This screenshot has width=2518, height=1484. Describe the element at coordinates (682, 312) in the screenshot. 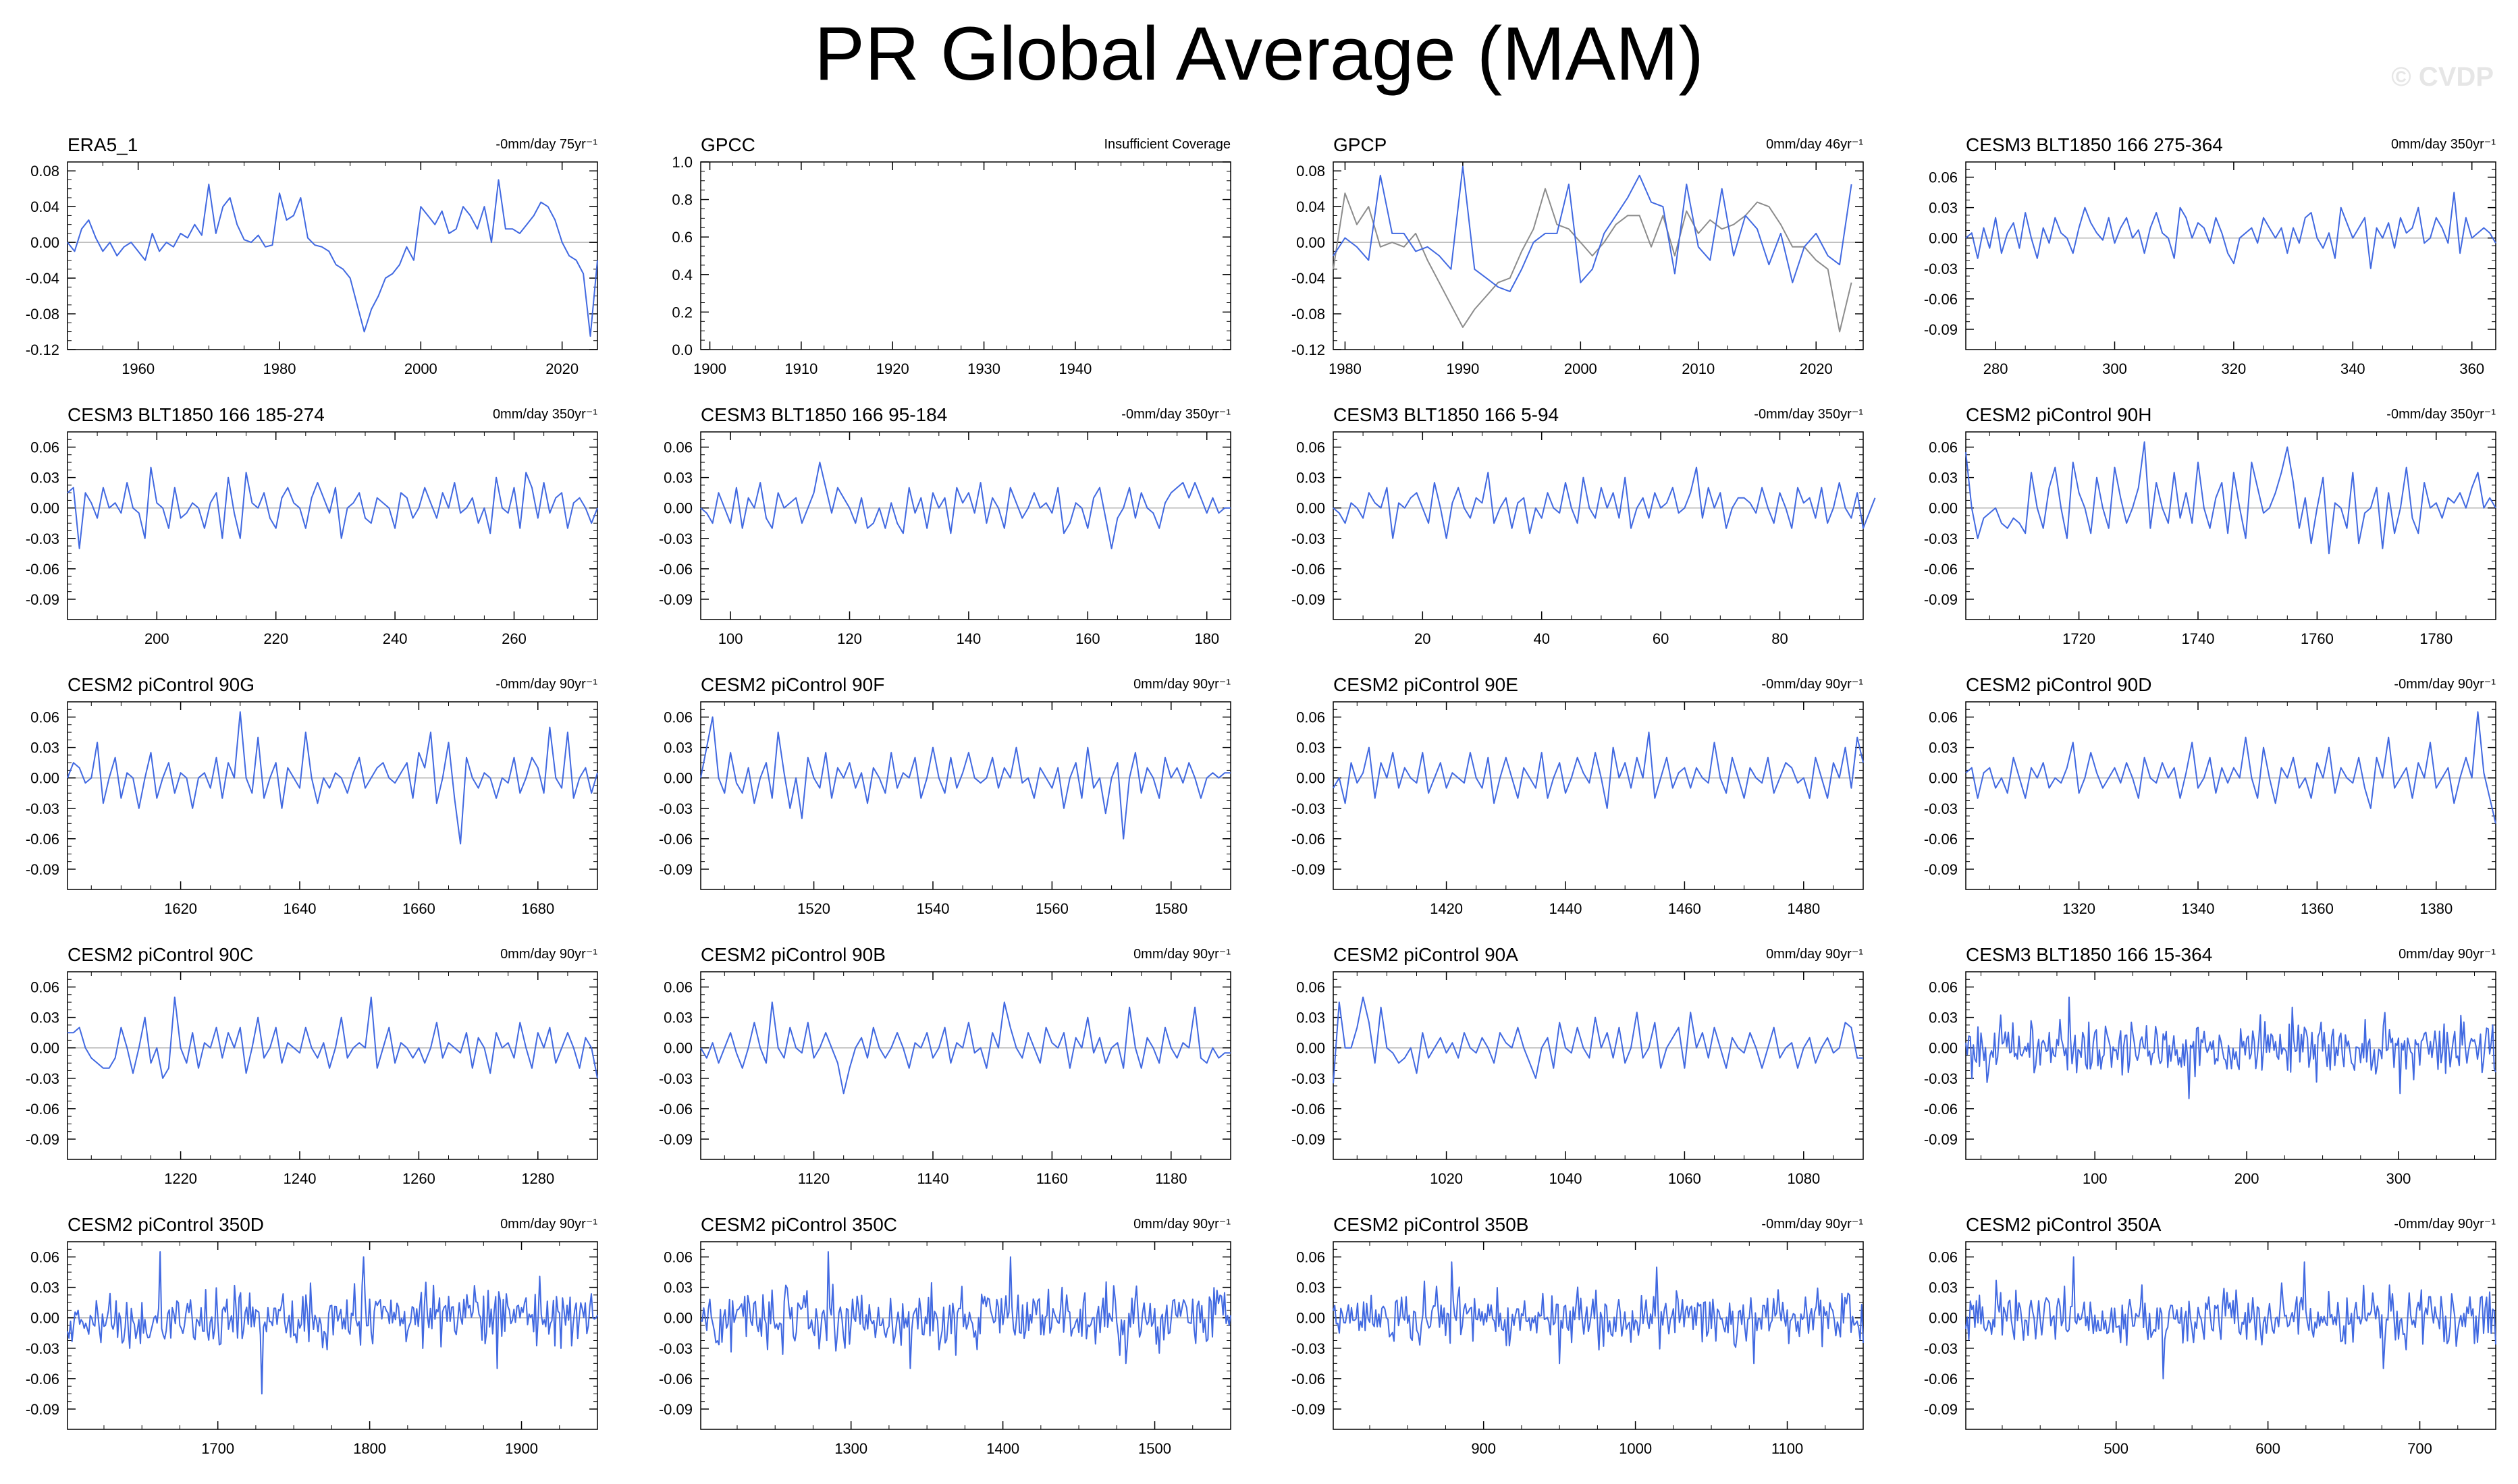

I see `y-tick-label: 0.2` at that location.